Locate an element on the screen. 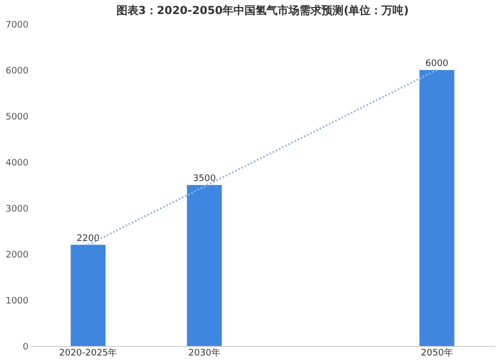 The width and height of the screenshot is (500, 362). y-tick-label: 3000 is located at coordinates (17, 209).